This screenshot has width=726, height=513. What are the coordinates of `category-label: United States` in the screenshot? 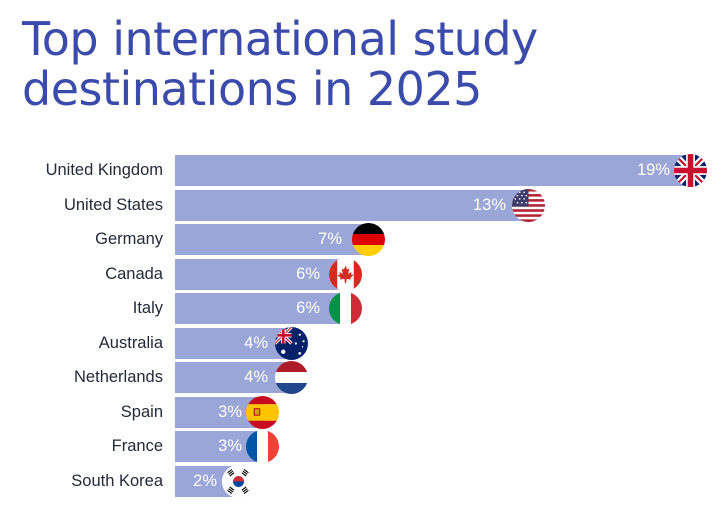 It's located at (113, 204).